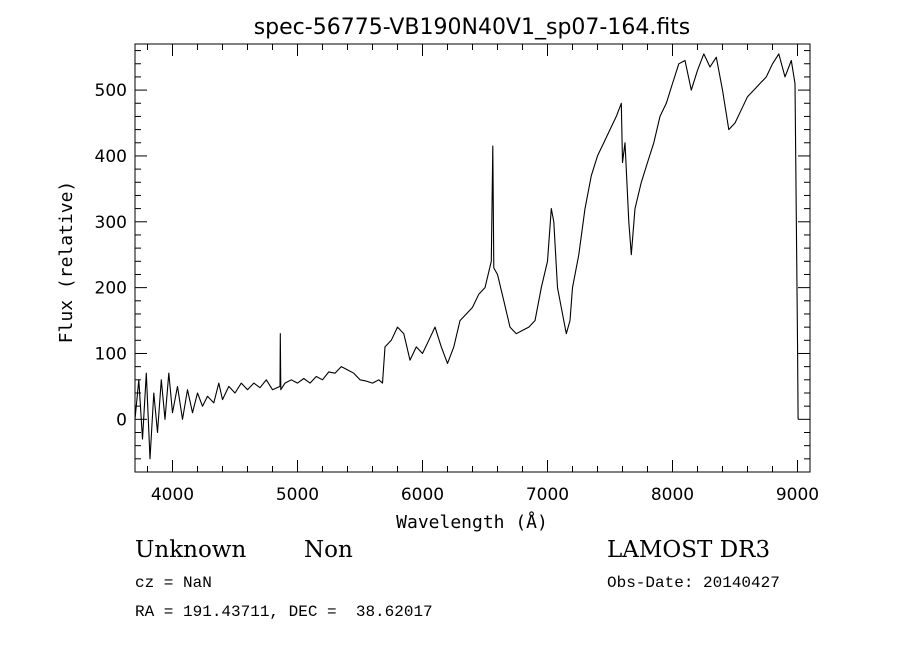  What do you see at coordinates (66, 262) in the screenshot?
I see `y-axis-label: Flux (relative)` at bounding box center [66, 262].